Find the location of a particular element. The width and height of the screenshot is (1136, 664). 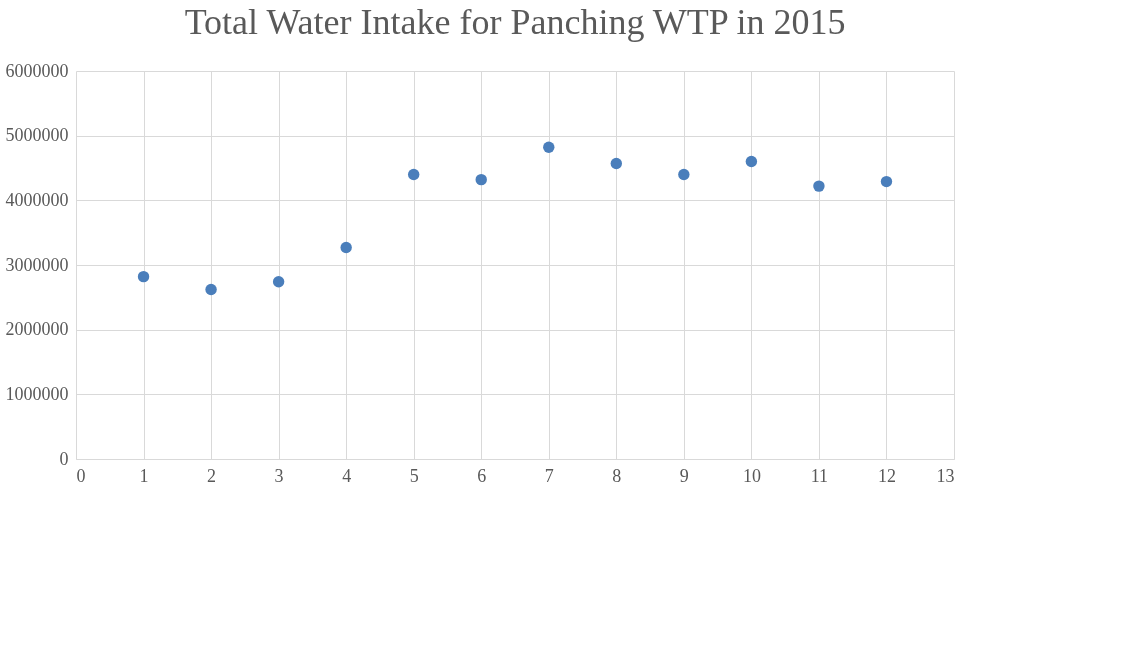

chart-title: Total Water Intake for Panching WTP in 2015 is located at coordinates (515, 22).